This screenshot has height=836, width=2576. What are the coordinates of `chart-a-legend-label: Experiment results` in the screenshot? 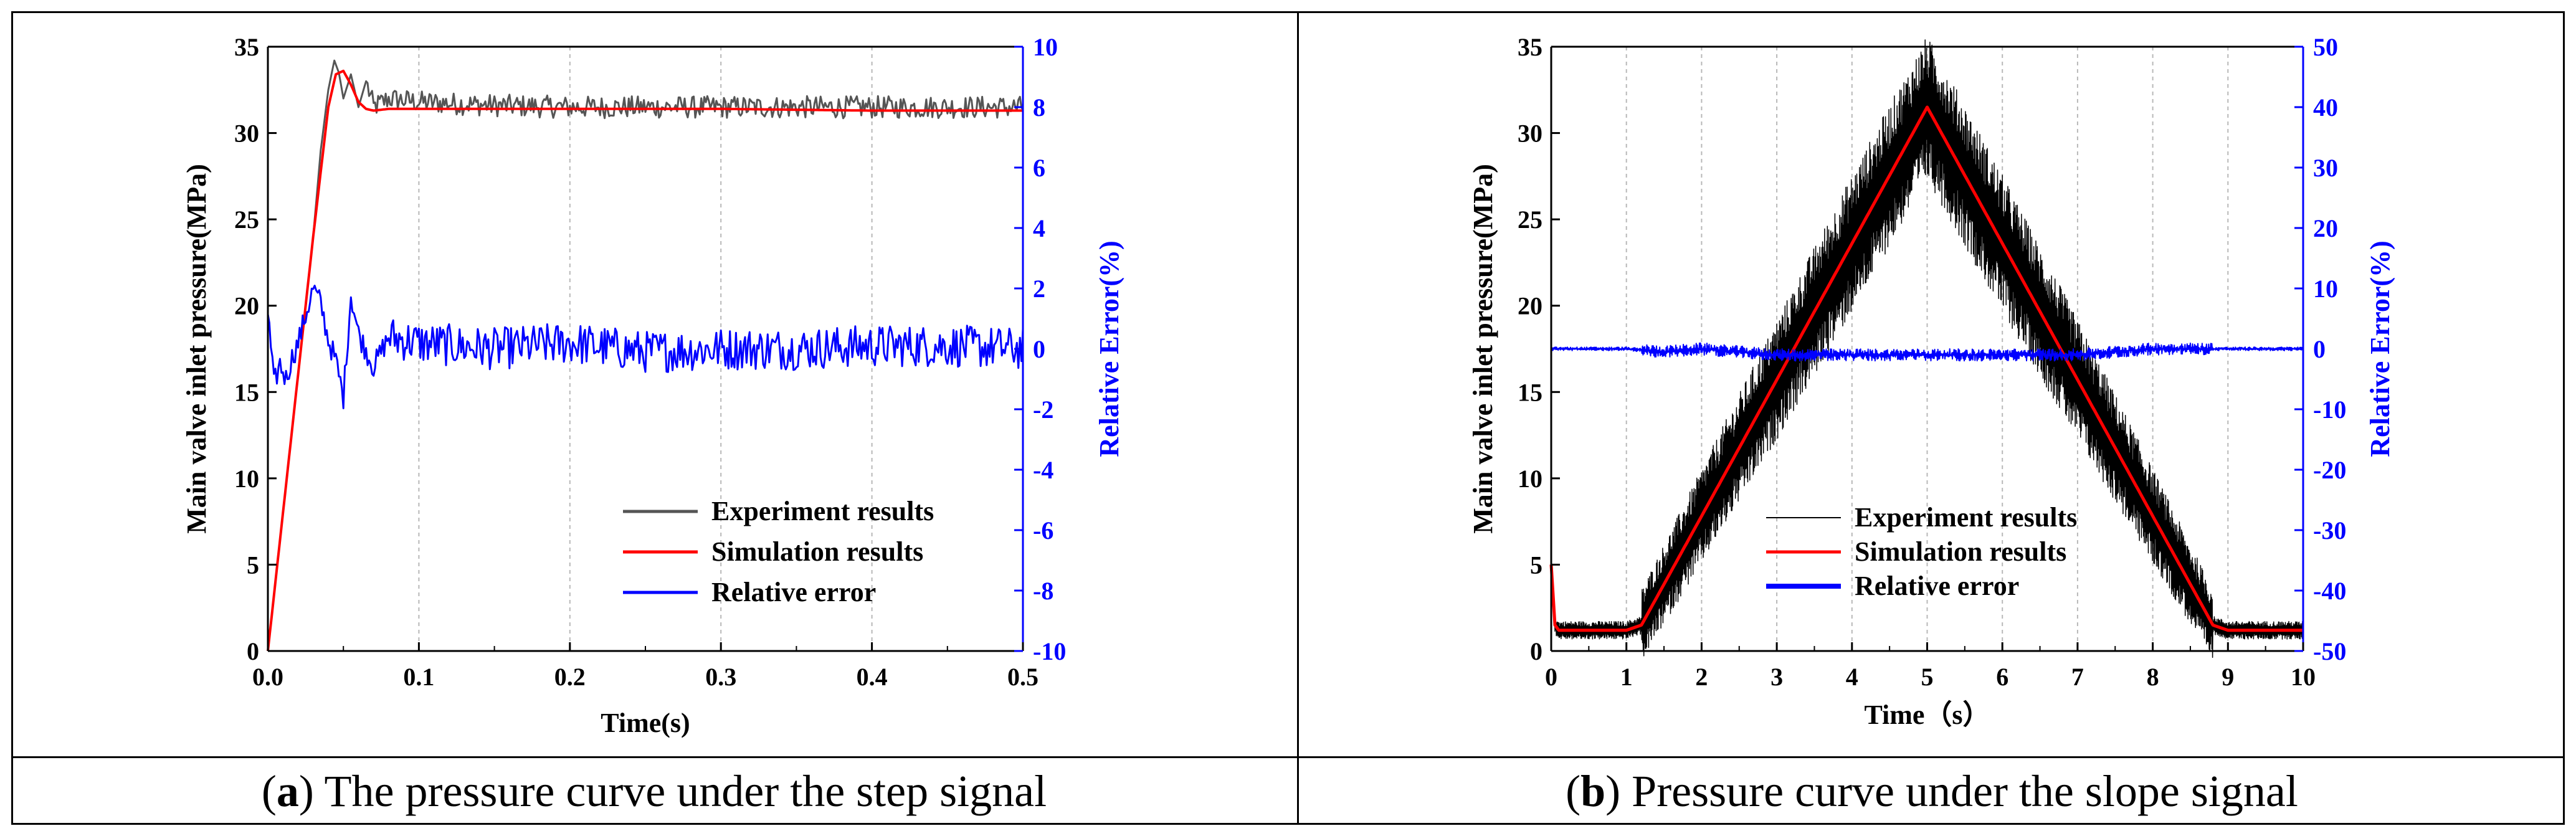 It's located at (823, 511).